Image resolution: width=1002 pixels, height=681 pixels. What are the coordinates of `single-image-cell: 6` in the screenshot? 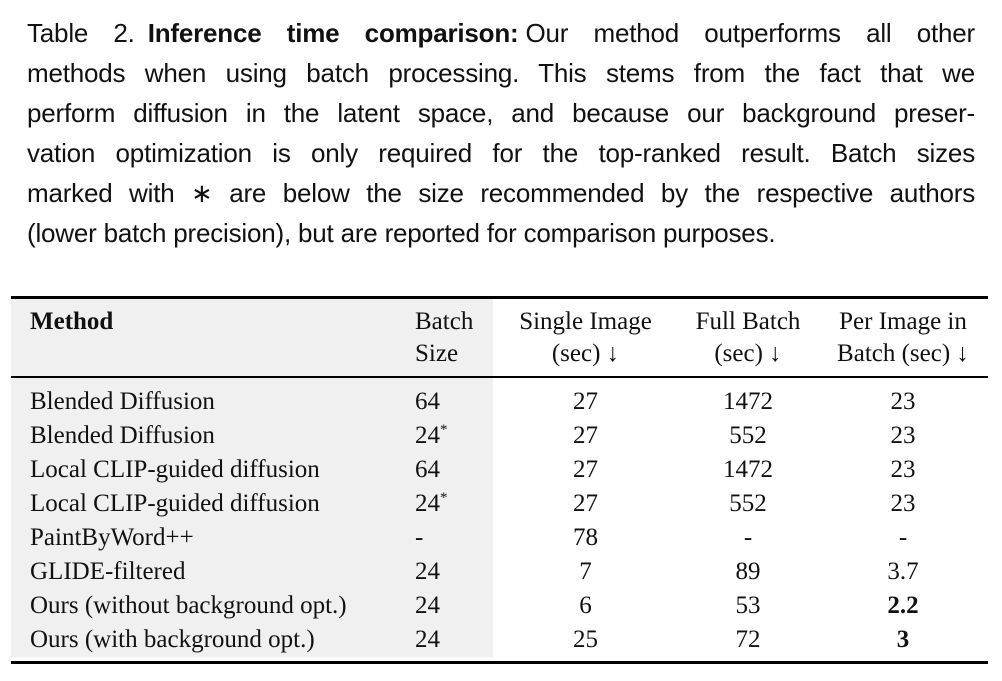 It's located at (585, 605).